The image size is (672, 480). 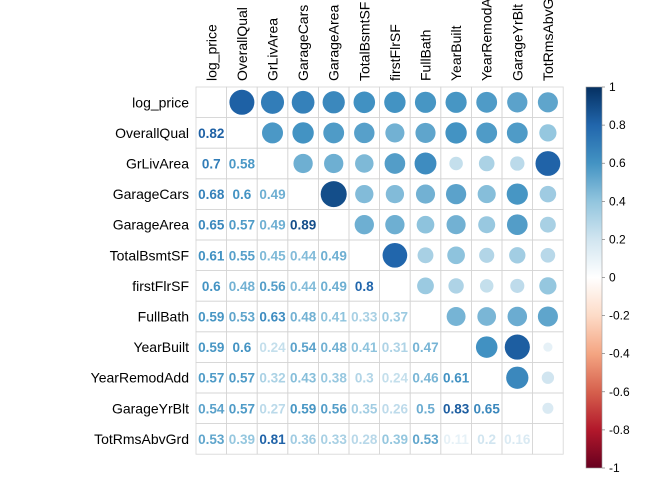 I want to click on correlation-circle-GrLivArea-YearBuilt, so click(x=456, y=163).